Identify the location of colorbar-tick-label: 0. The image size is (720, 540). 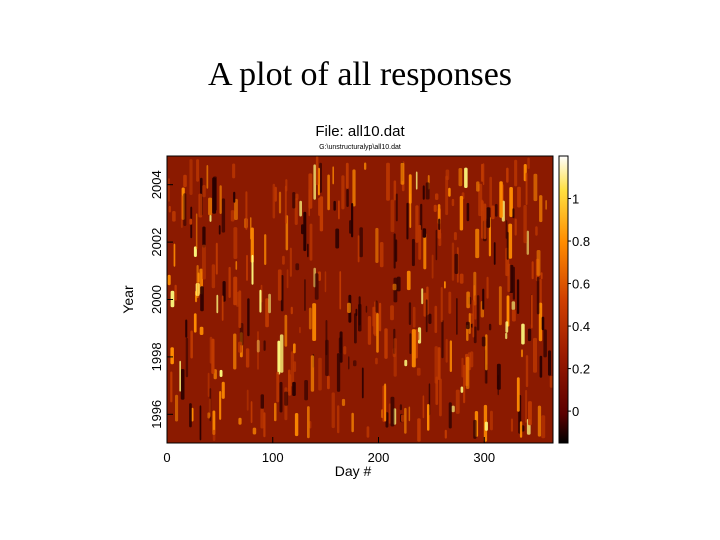
(575, 411).